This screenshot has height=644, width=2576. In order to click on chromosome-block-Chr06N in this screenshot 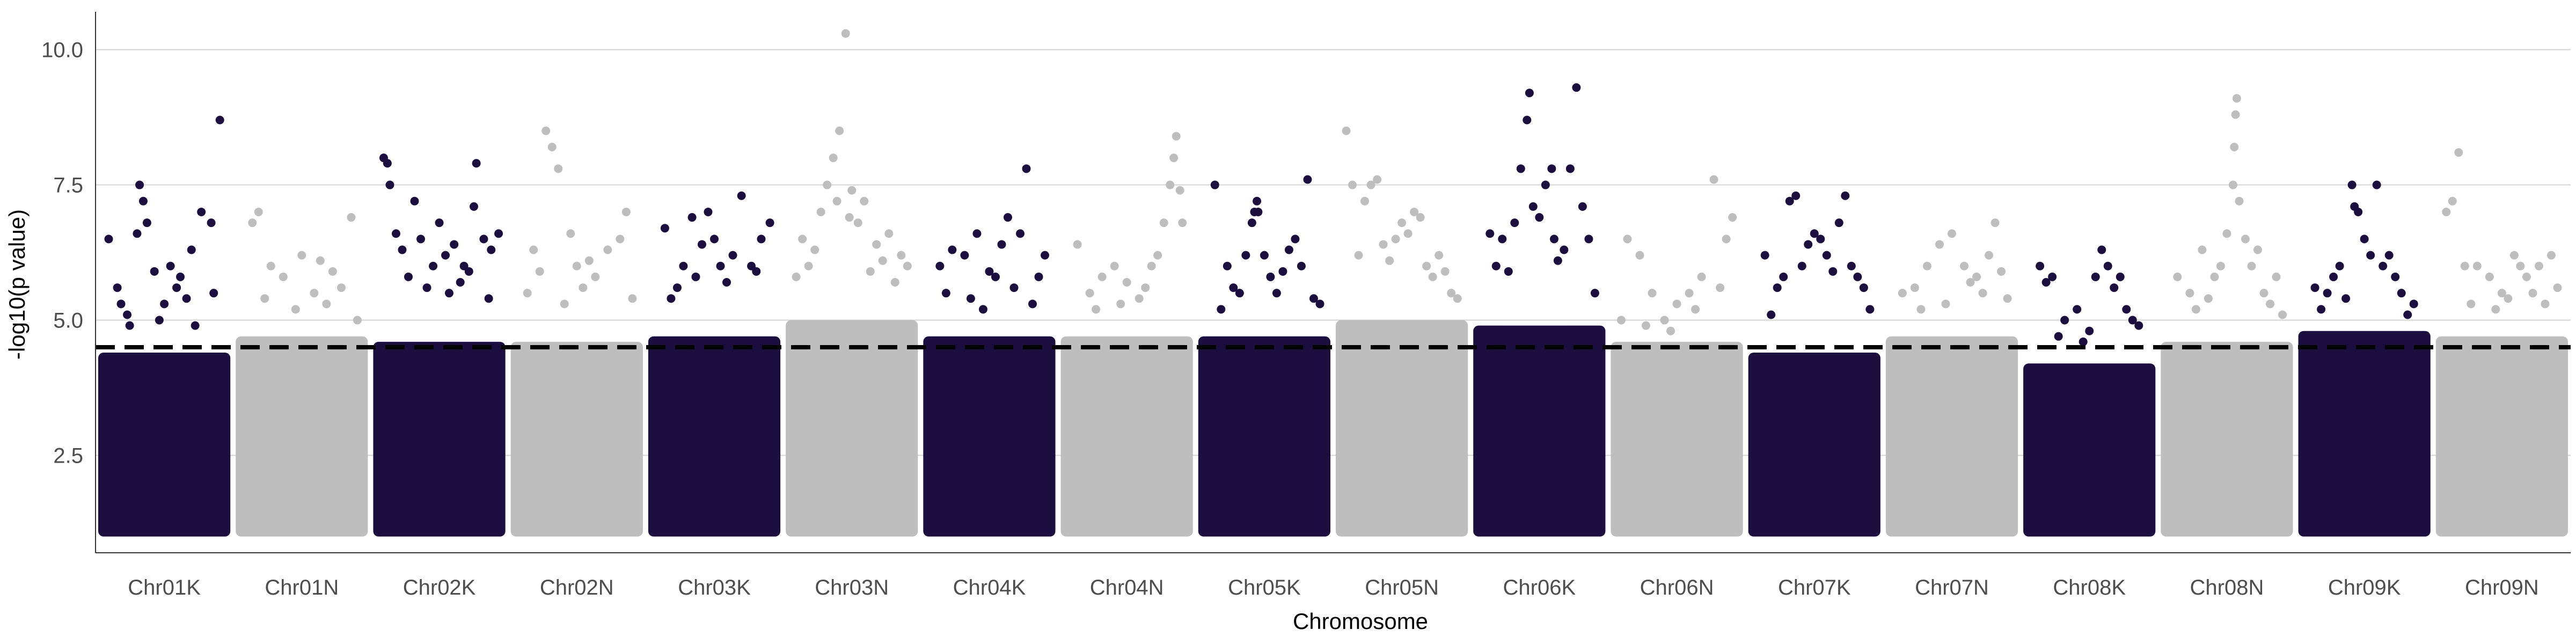, I will do `click(1677, 439)`.